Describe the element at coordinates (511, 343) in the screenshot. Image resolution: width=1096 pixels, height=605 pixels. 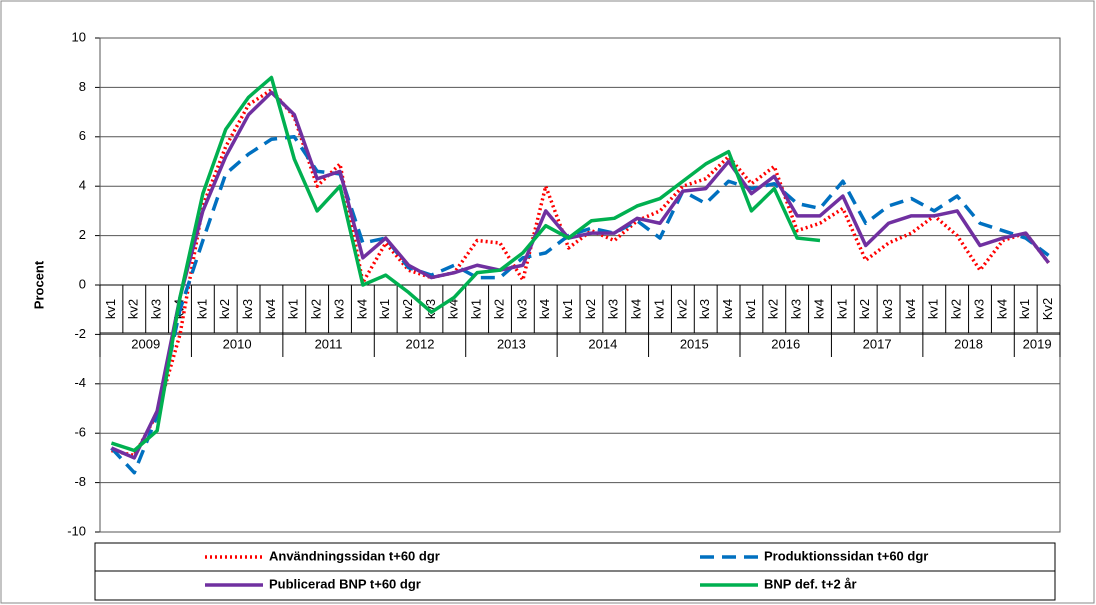
I see `year-label: 2013` at that location.